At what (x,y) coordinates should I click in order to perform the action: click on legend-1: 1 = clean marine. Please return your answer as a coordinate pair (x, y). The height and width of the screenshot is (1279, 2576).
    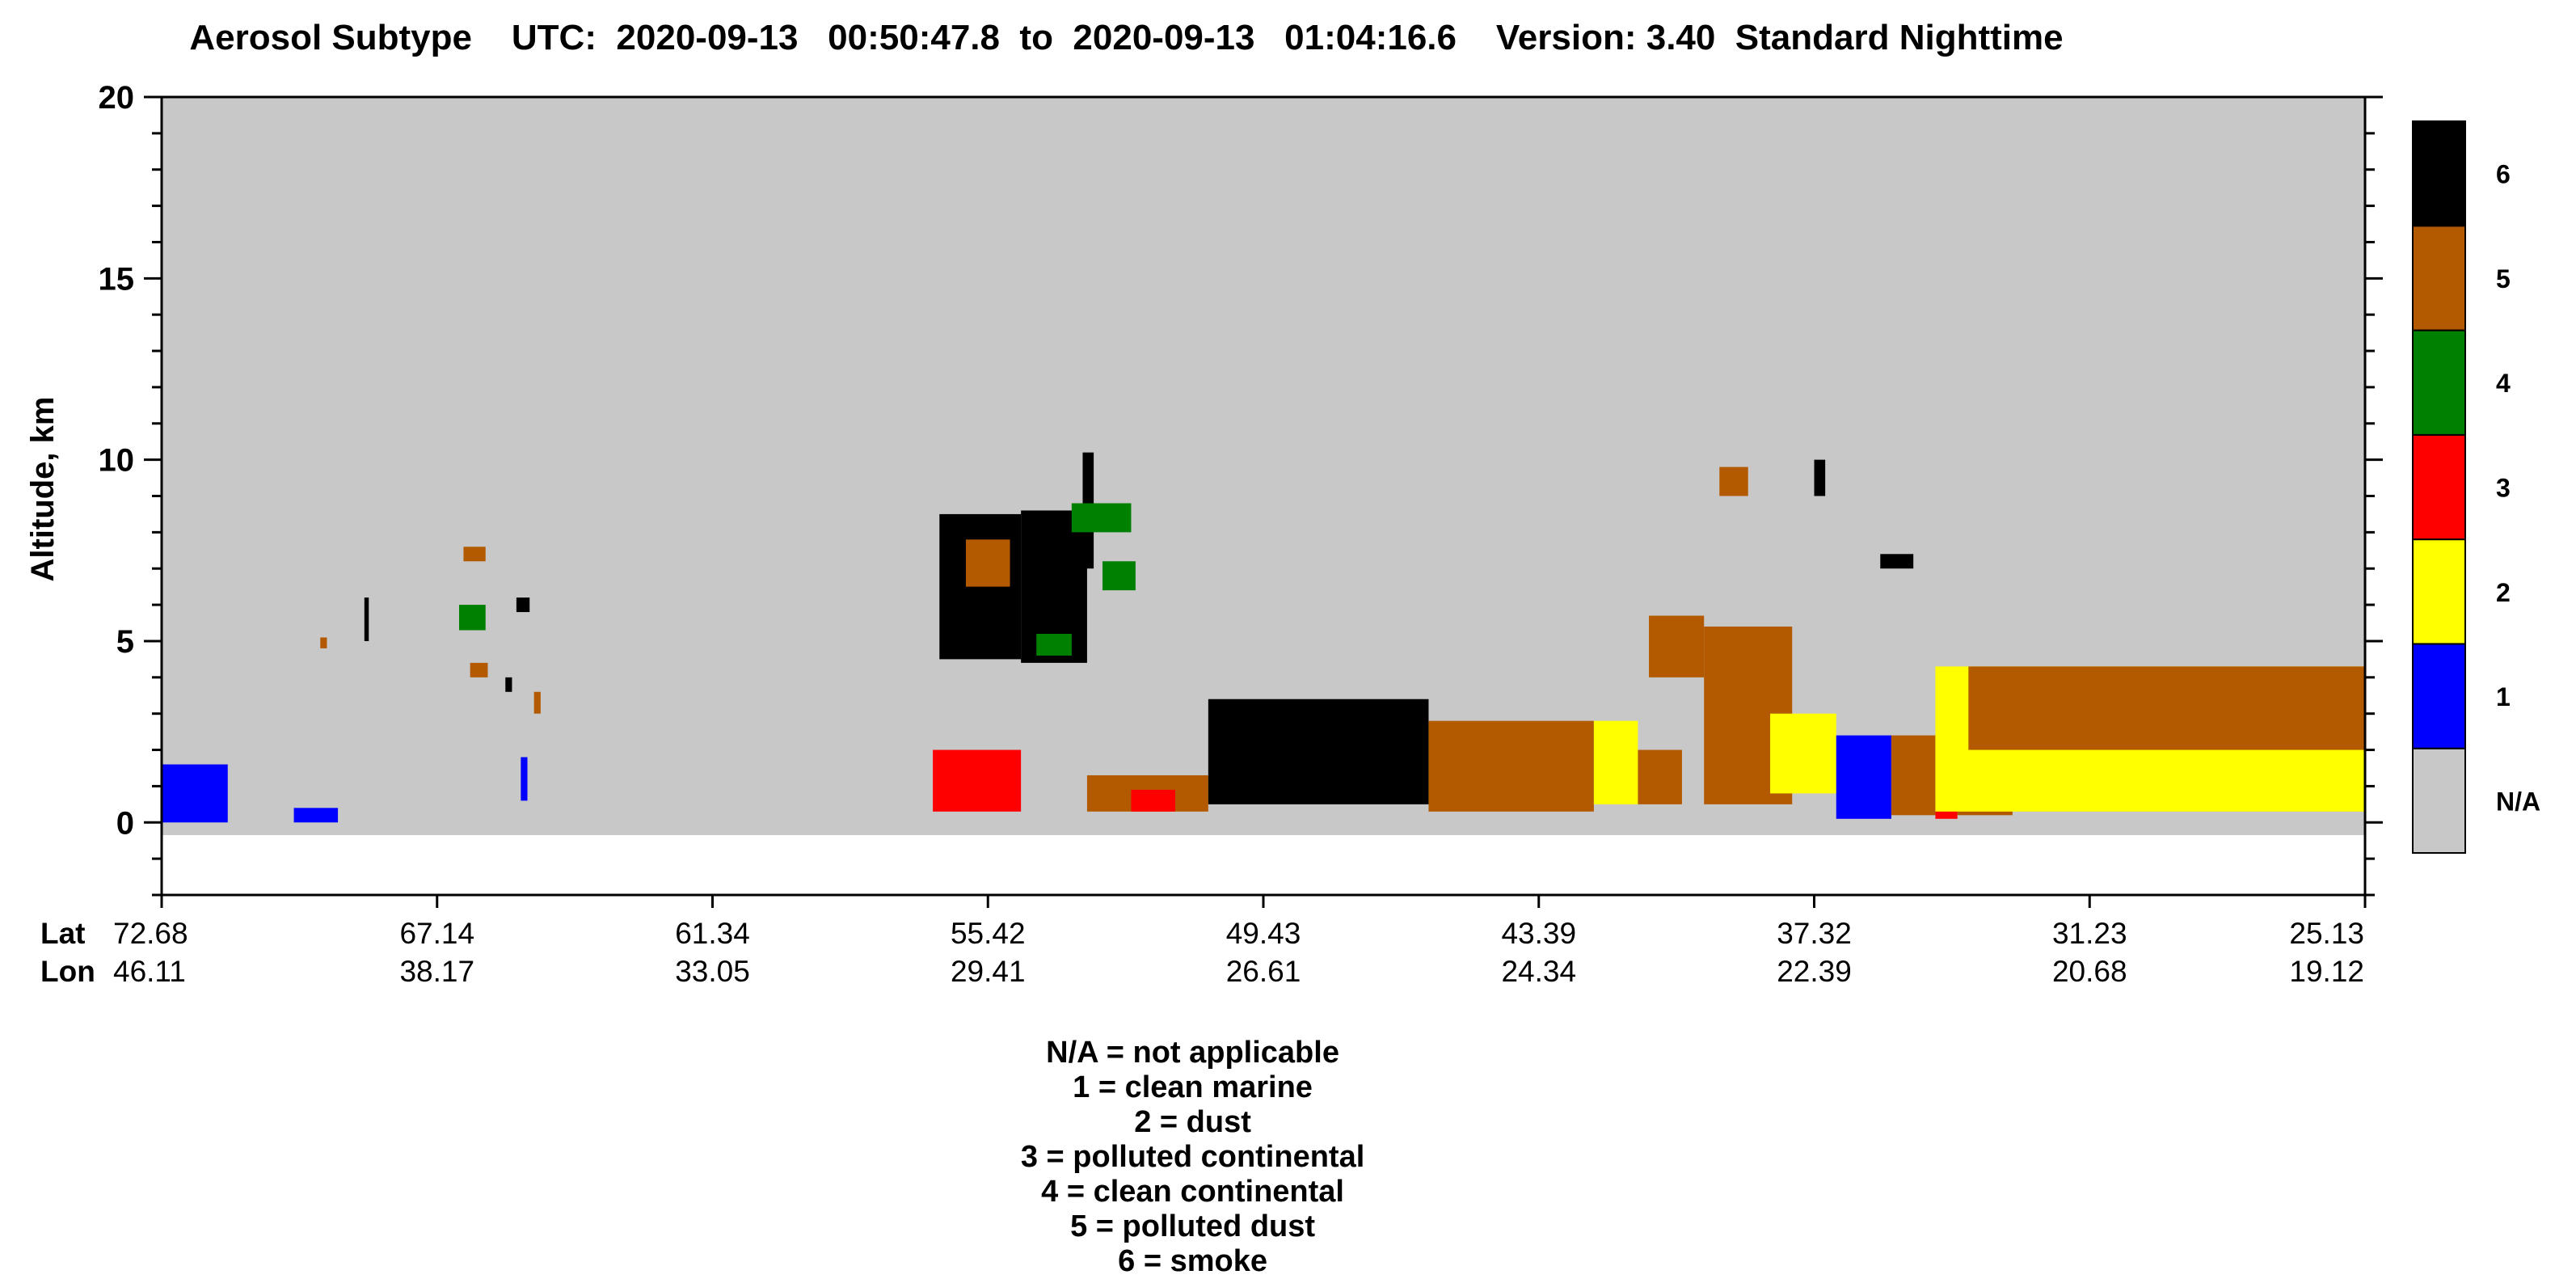
    Looking at the image, I should click on (1193, 1087).